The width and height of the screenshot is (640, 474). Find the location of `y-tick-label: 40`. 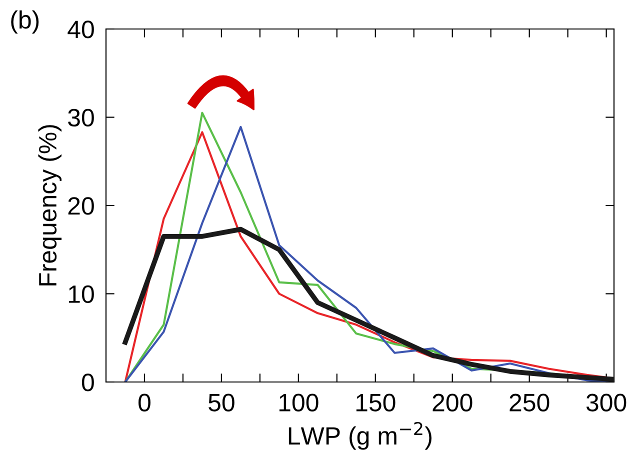

y-tick-label: 40 is located at coordinates (81, 29).